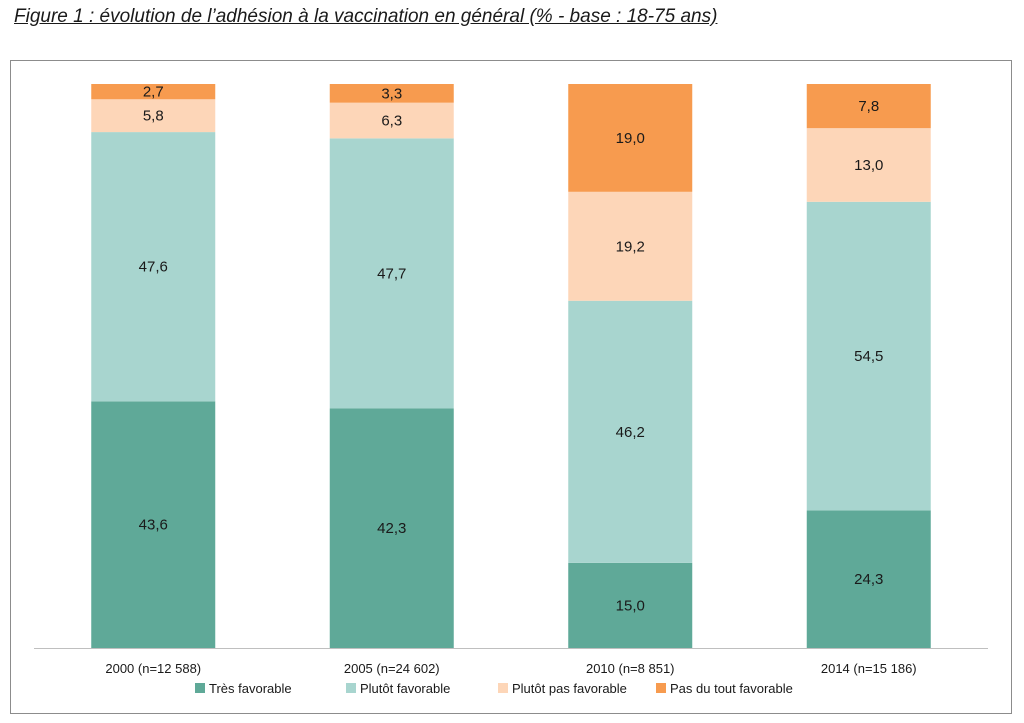  I want to click on legend-label: Plutôt pas favorable, so click(569, 688).